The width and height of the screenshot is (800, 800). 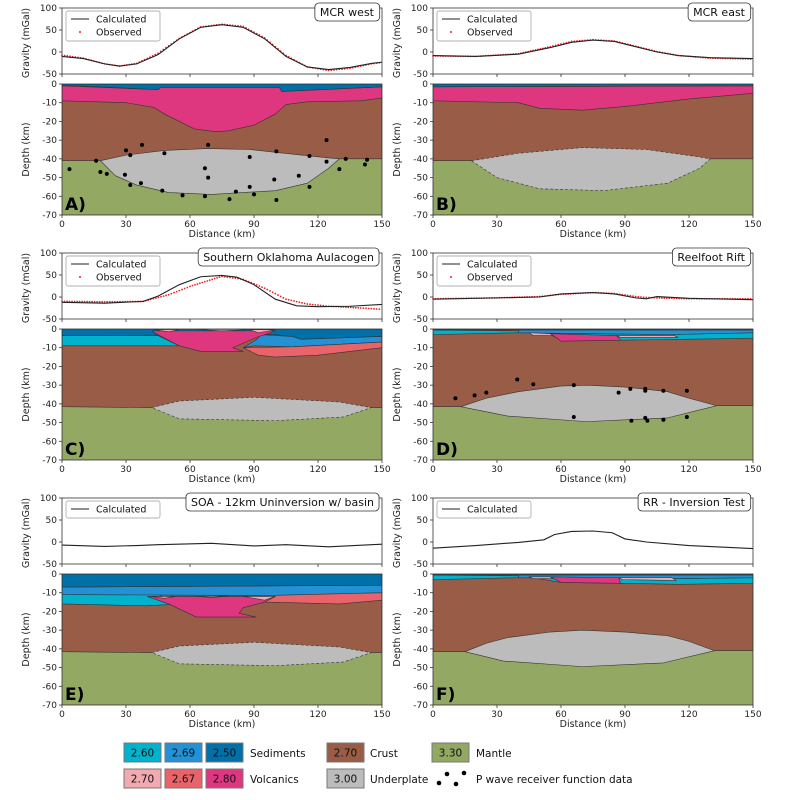 I want to click on y-tick-label: -20, so click(x=420, y=612).